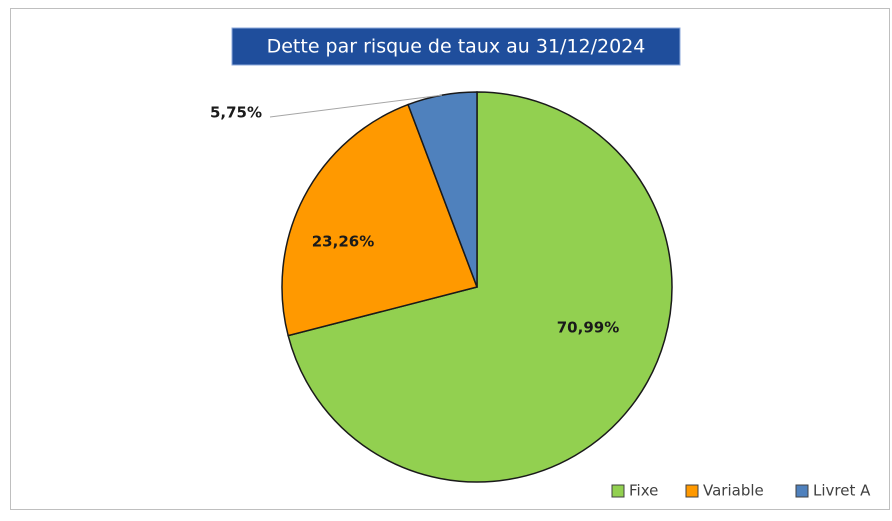  I want to click on title-box, so click(456, 46).